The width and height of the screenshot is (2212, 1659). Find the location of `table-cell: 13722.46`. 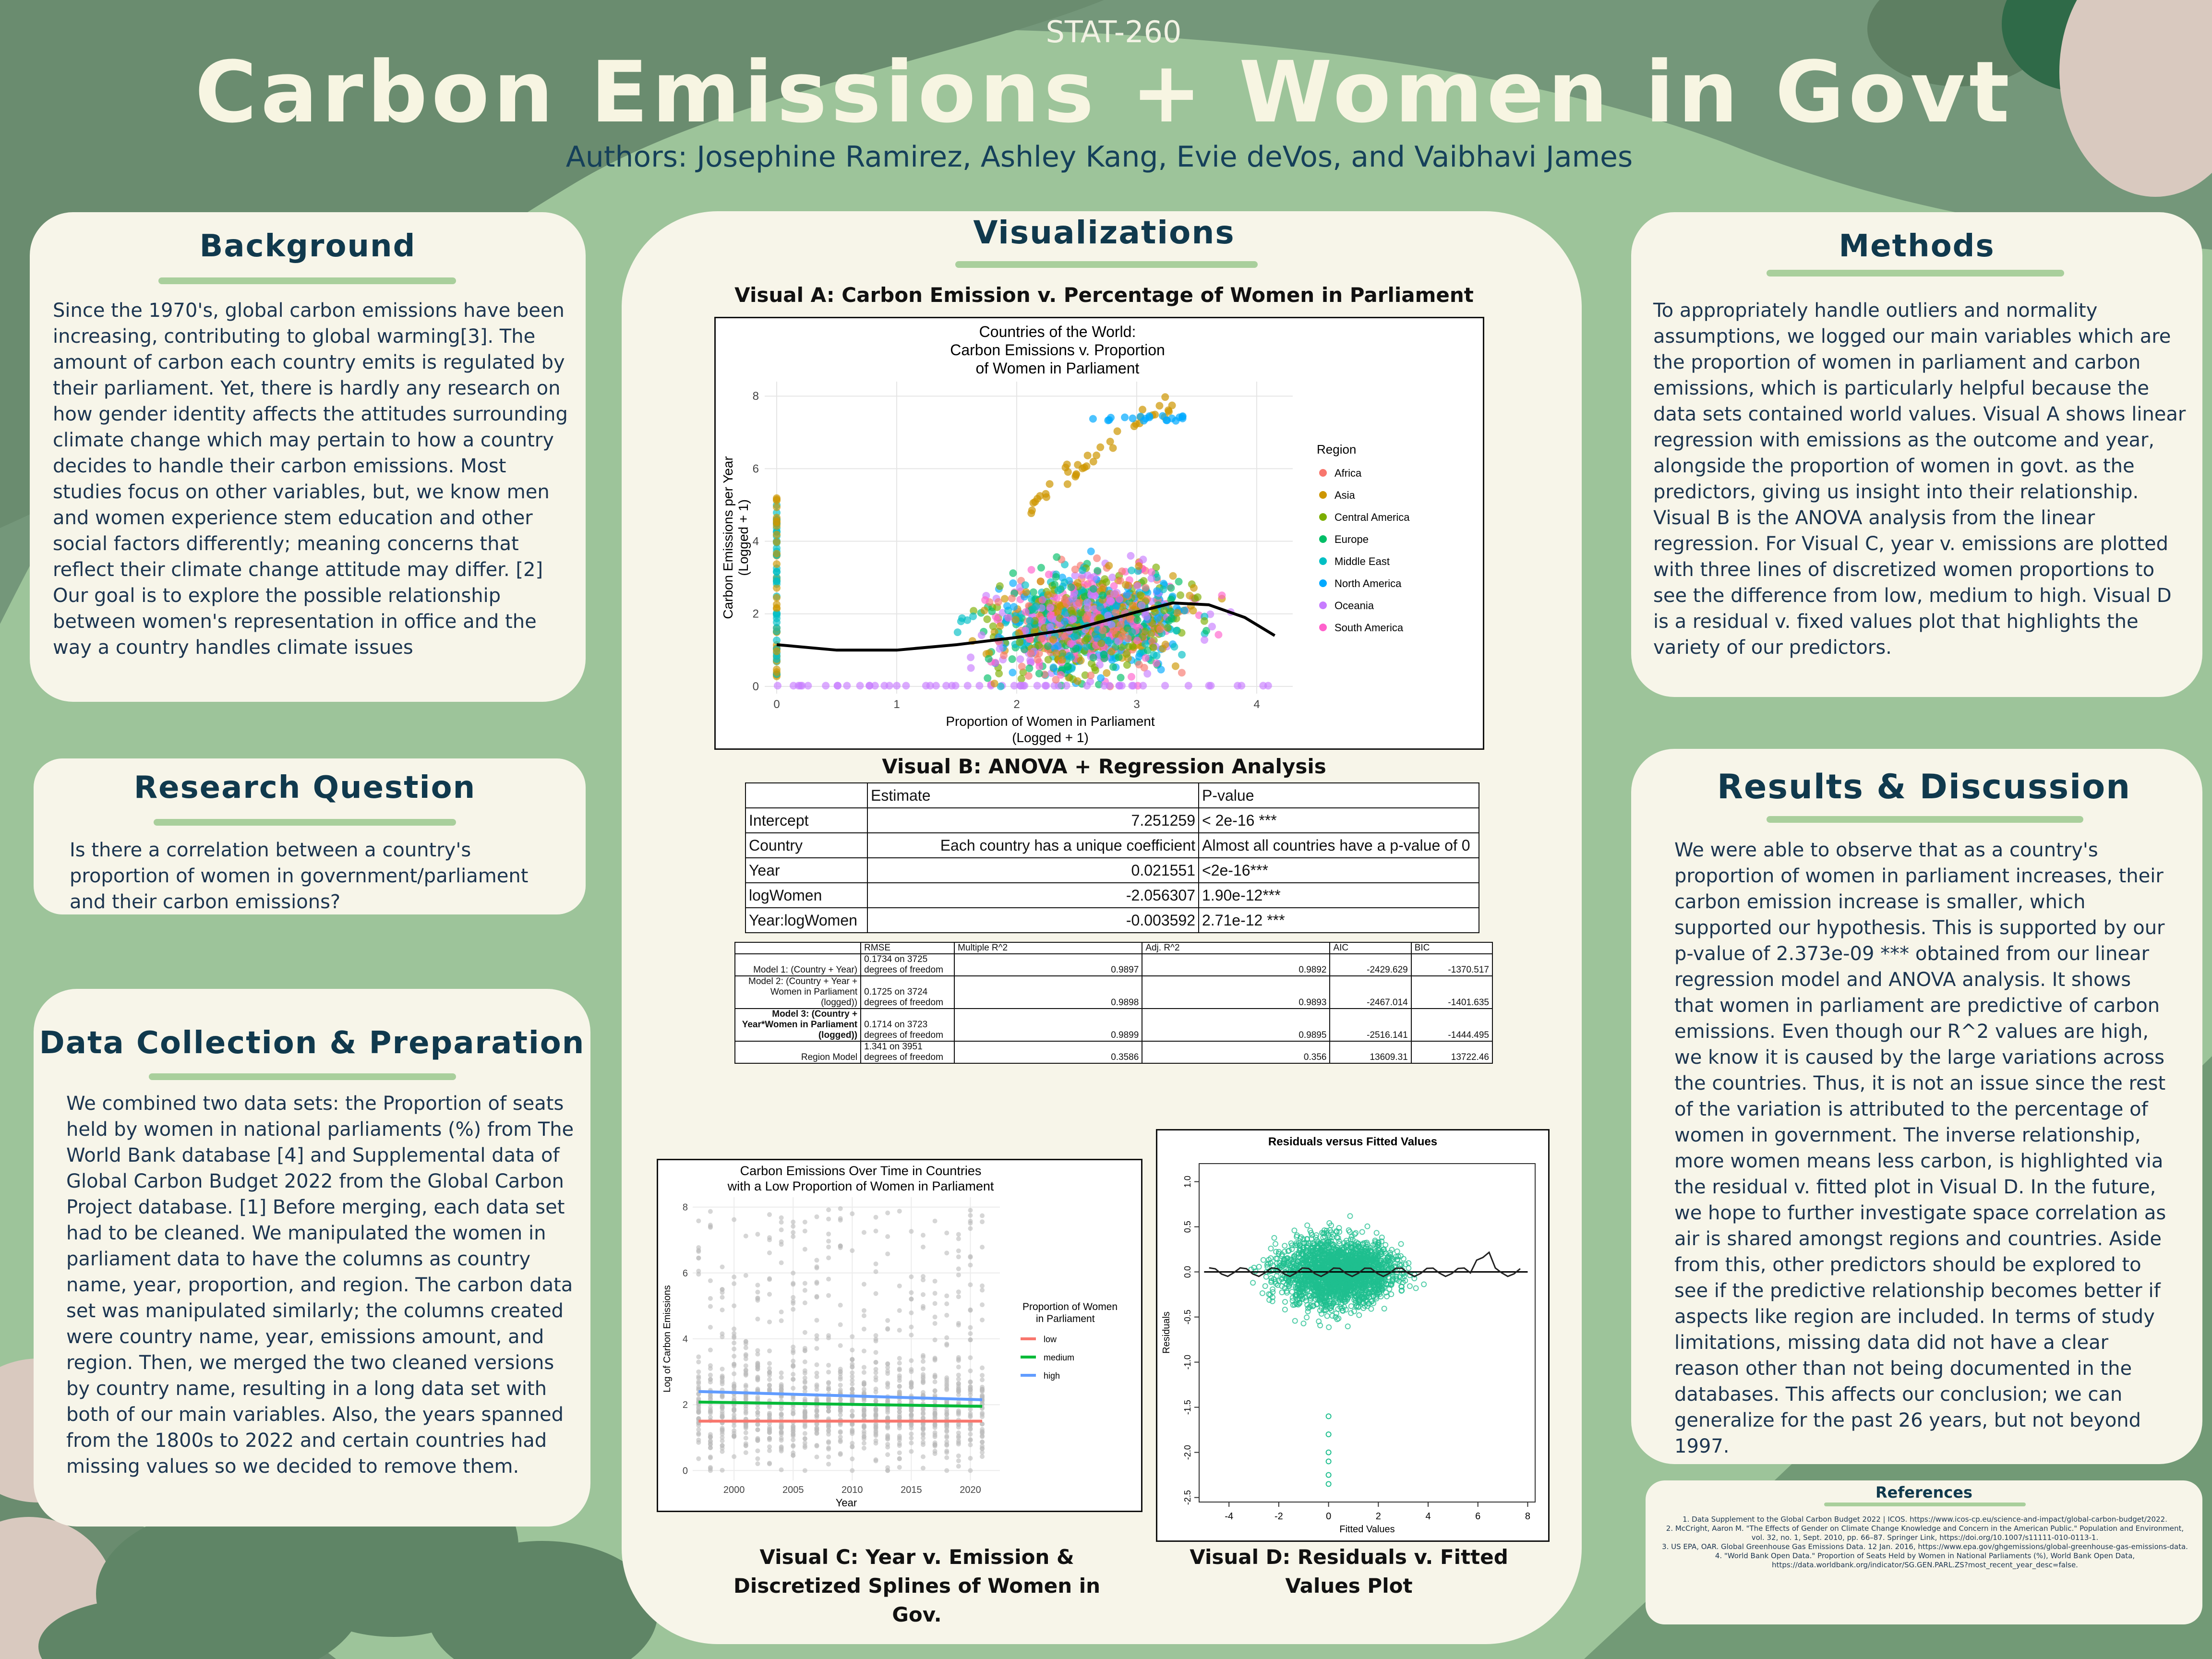

table-cell: 13722.46 is located at coordinates (1451, 1052).